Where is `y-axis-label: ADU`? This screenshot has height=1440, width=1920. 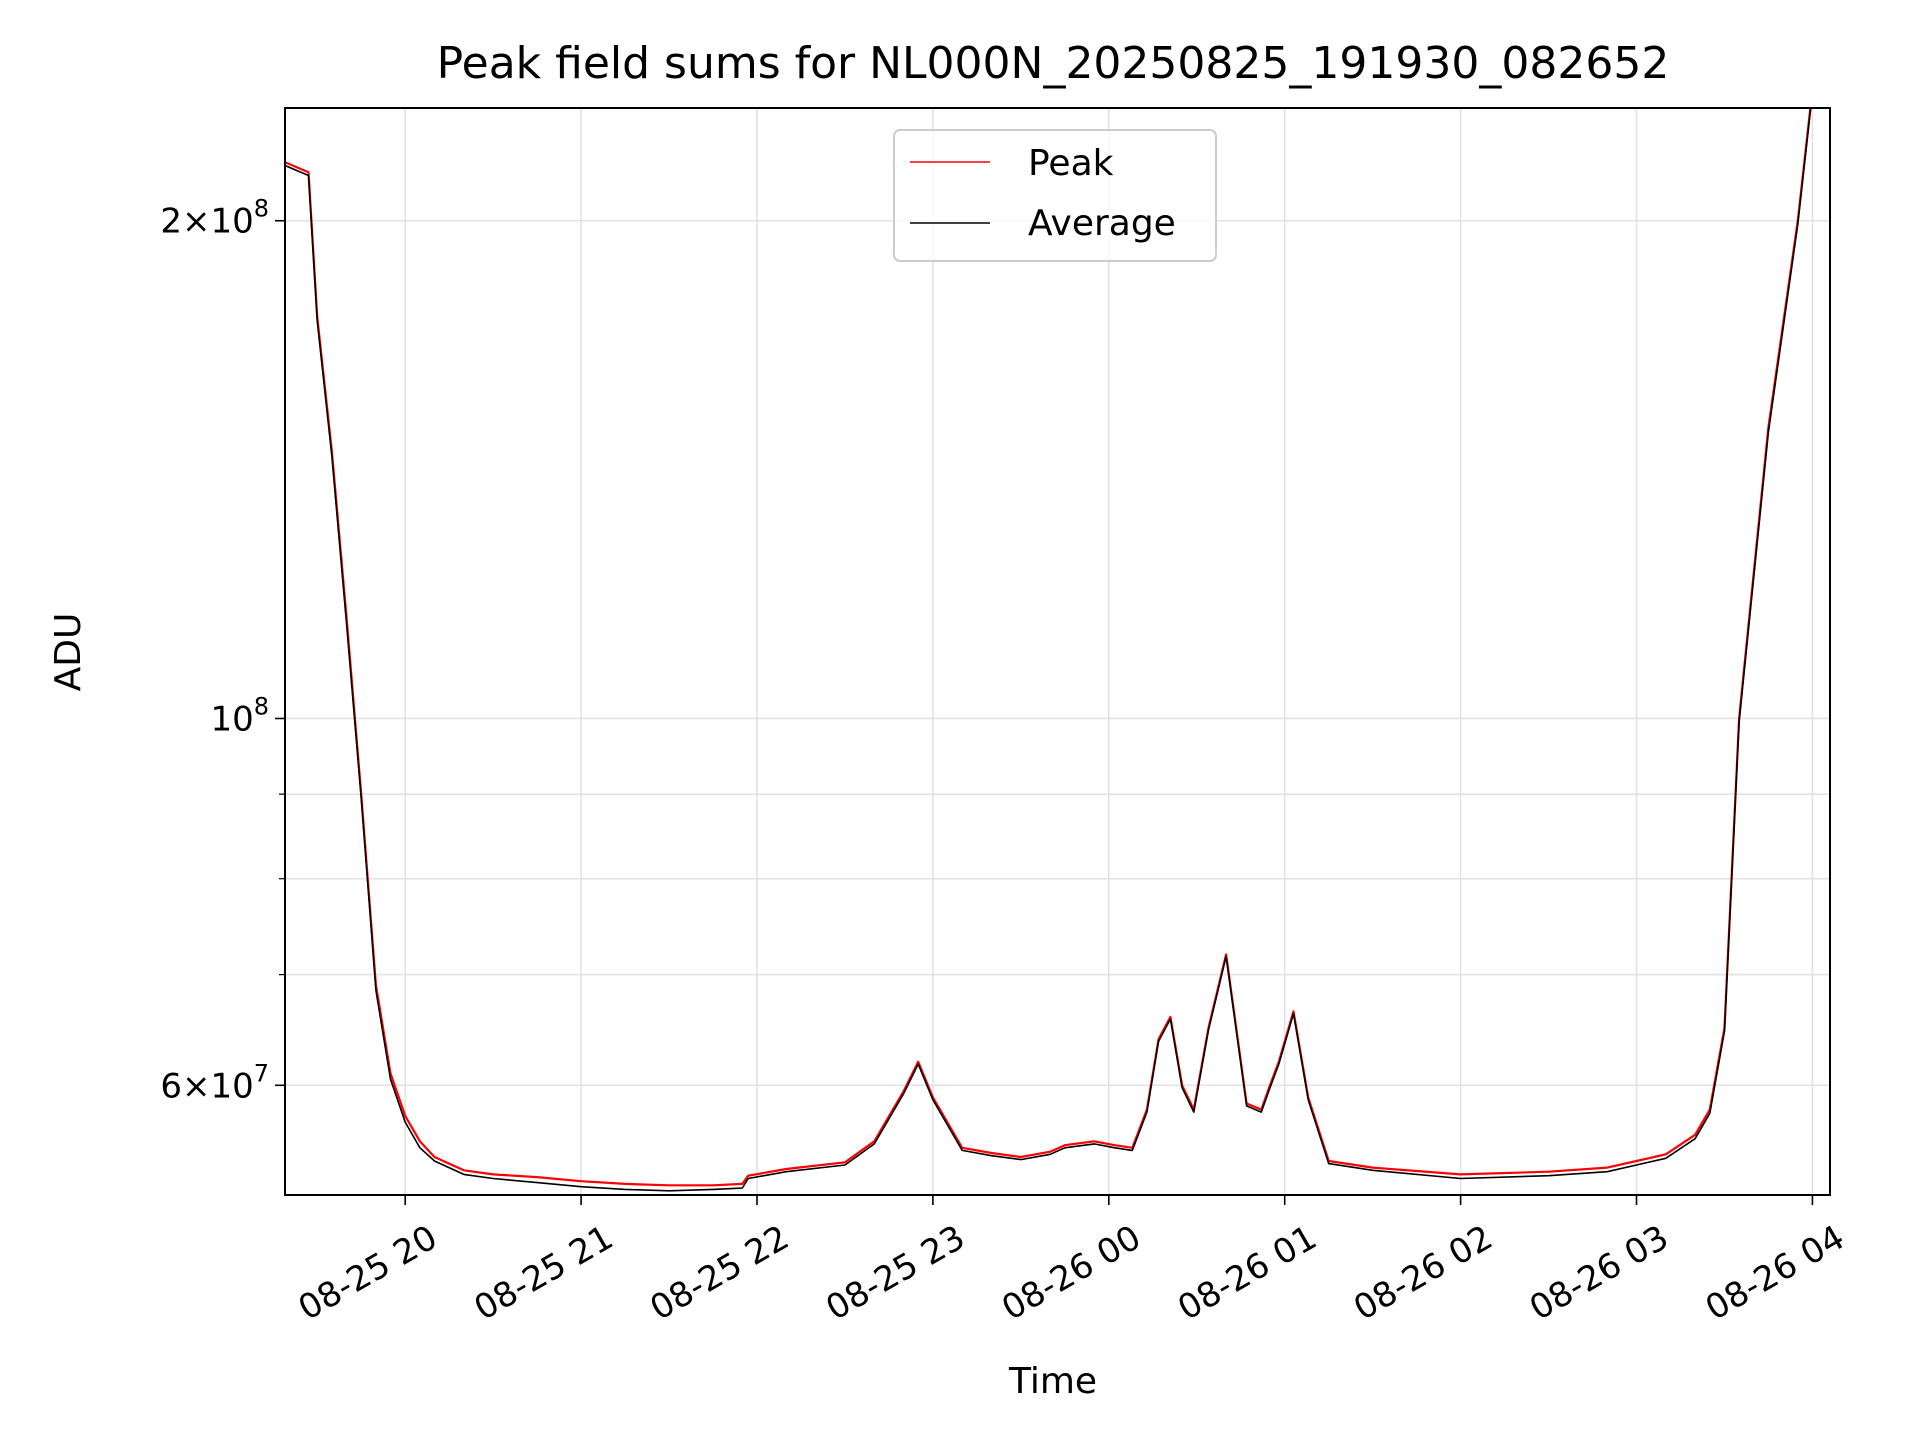
y-axis-label: ADU is located at coordinates (68, 652).